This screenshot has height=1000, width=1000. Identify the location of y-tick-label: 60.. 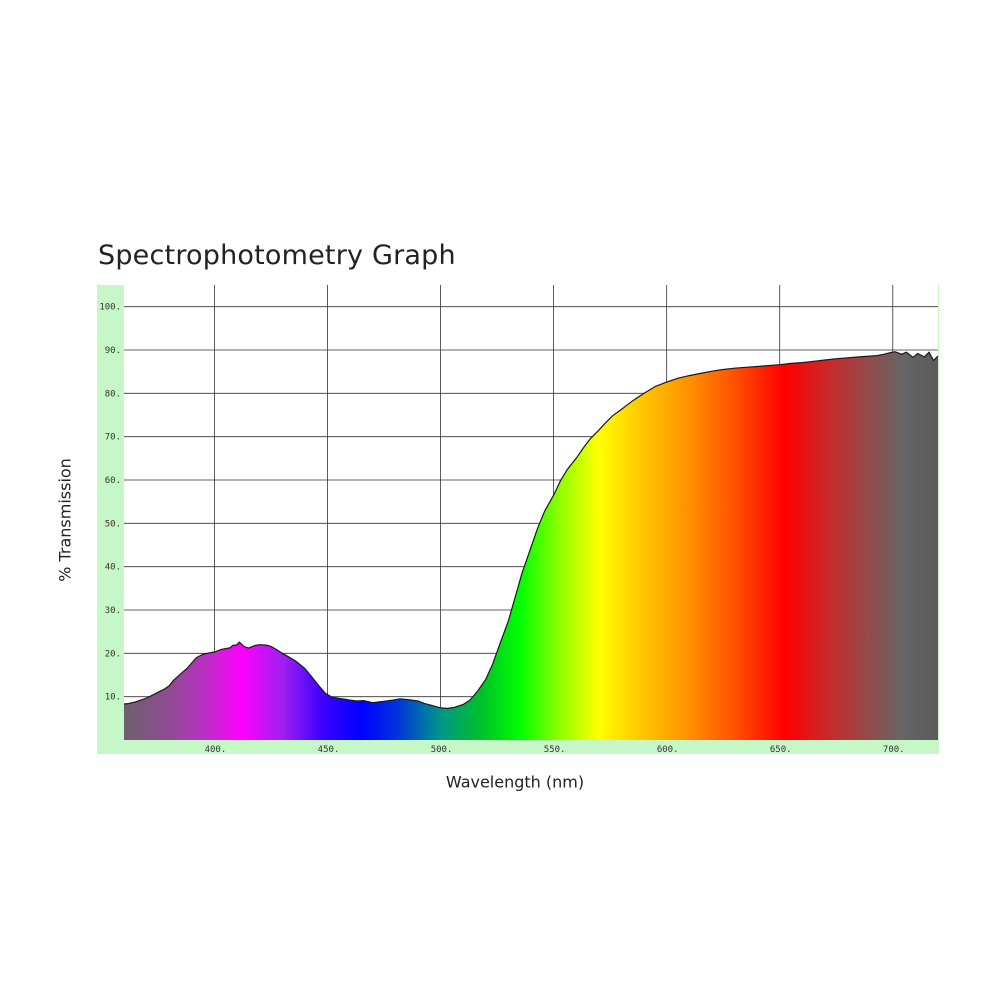
(113, 481).